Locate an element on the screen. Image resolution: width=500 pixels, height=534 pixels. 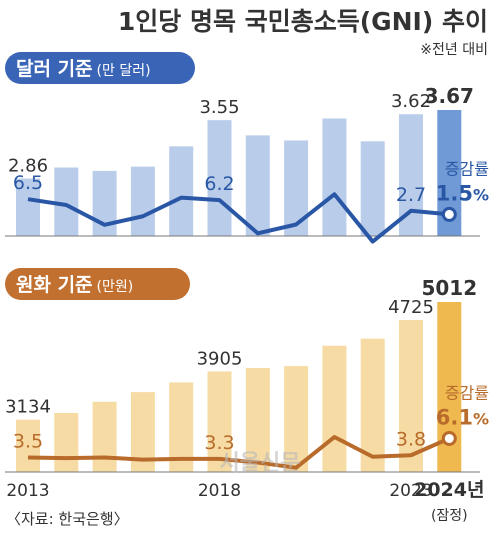
usd-growth-label: 6.5 is located at coordinates (28, 183).